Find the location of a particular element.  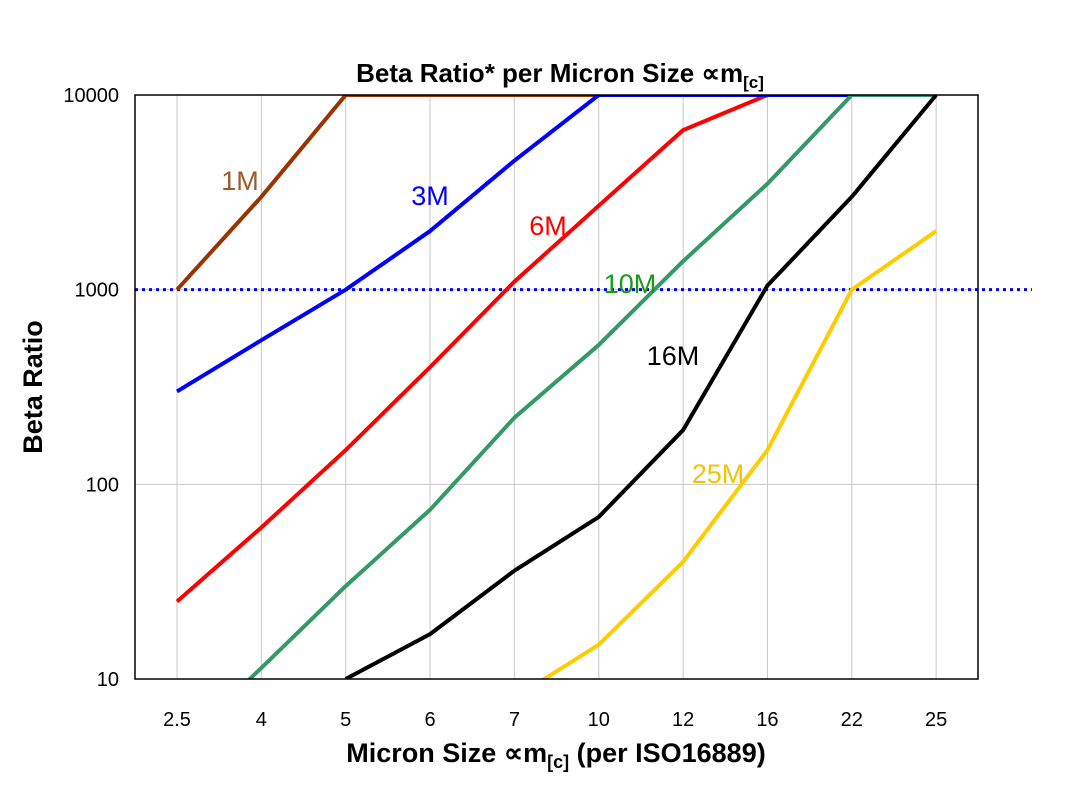

x-tick-label: 22 is located at coordinates (852, 720).